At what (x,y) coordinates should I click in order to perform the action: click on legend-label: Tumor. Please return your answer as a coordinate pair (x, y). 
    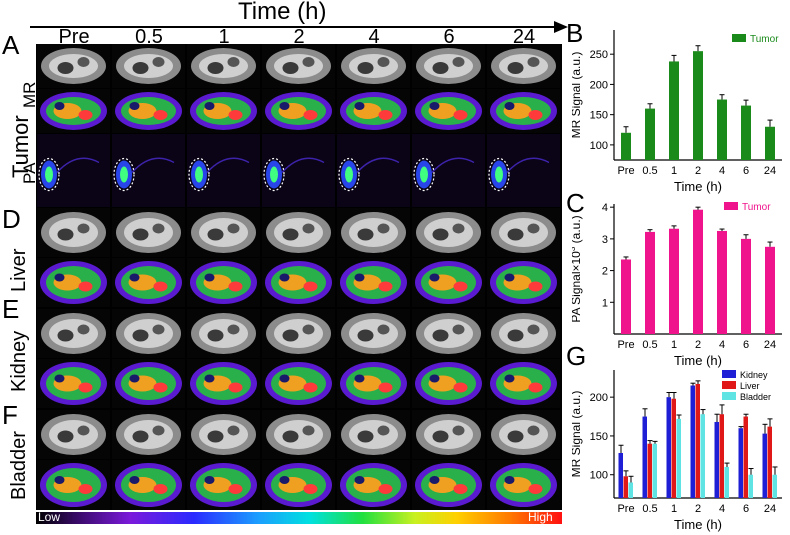
    Looking at the image, I should click on (756, 207).